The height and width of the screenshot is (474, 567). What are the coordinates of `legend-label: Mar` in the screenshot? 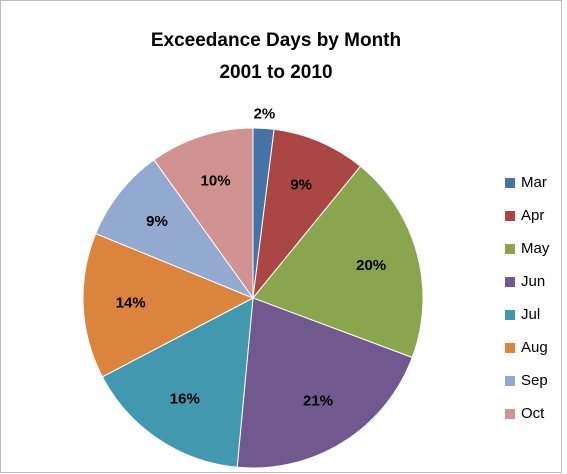 It's located at (534, 182).